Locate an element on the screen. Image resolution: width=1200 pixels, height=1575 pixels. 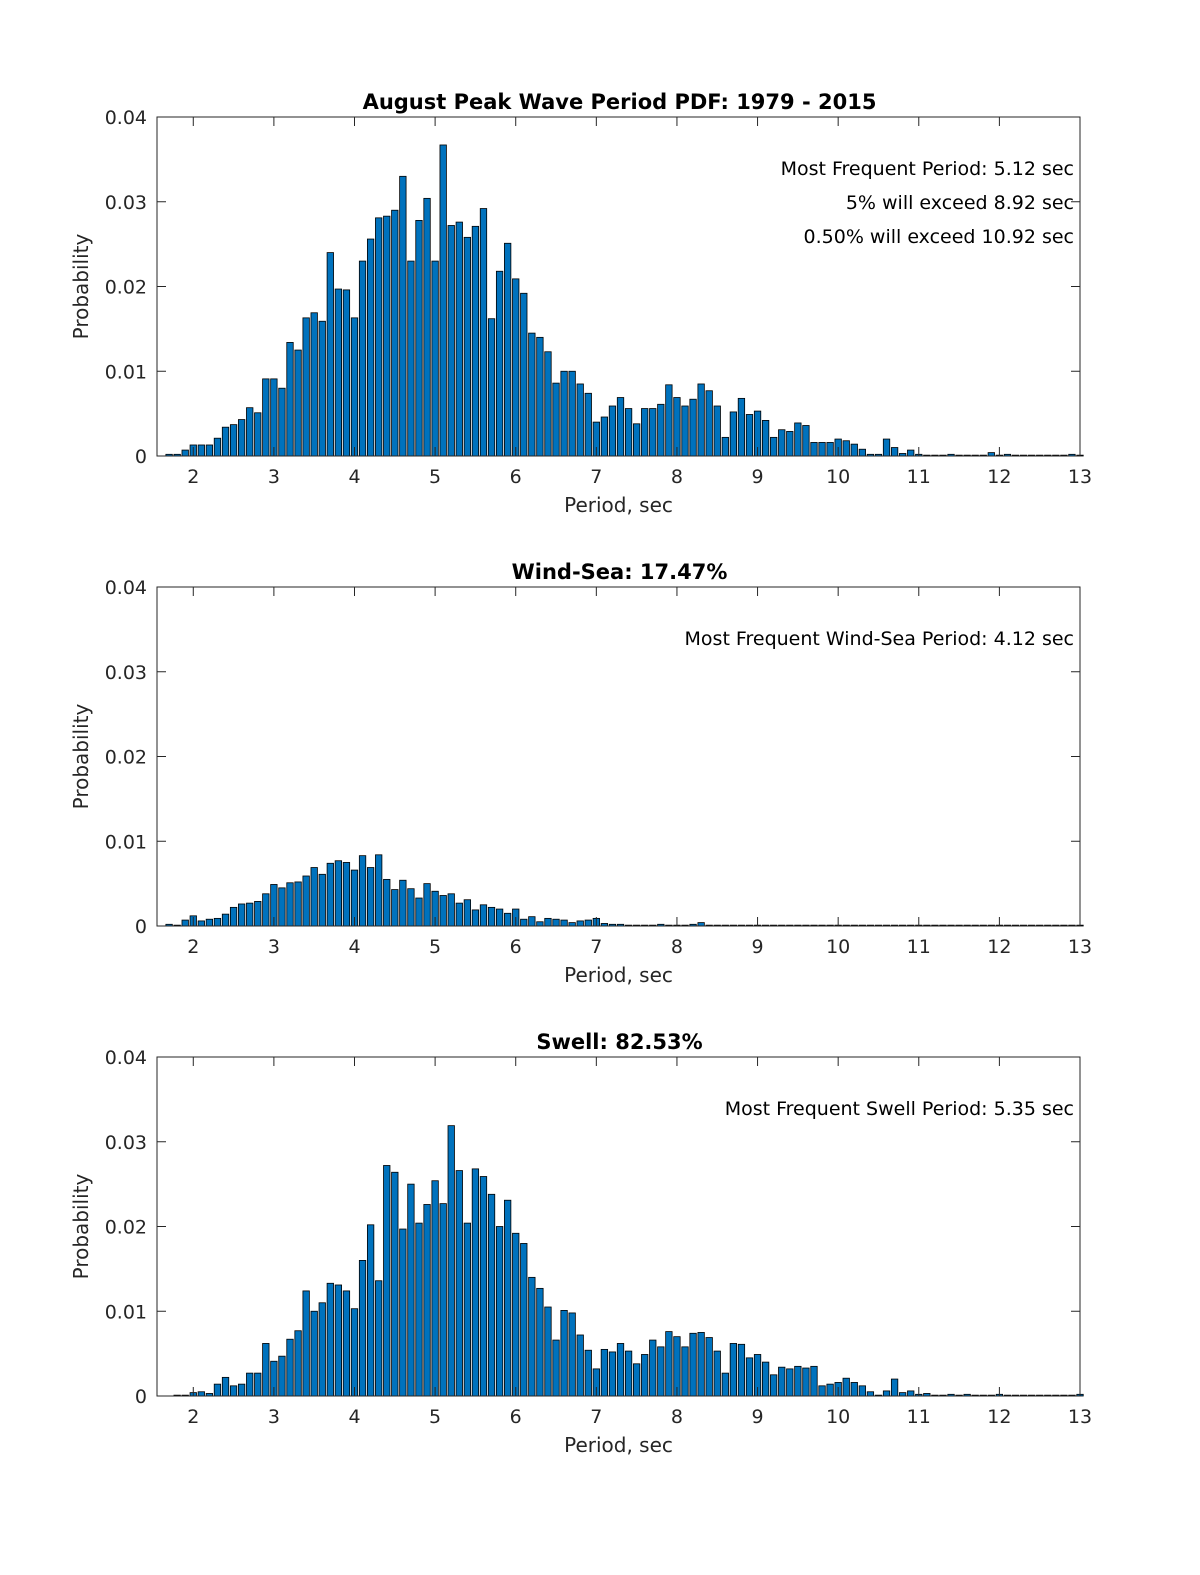
x-tick-label: 5 is located at coordinates (435, 947).